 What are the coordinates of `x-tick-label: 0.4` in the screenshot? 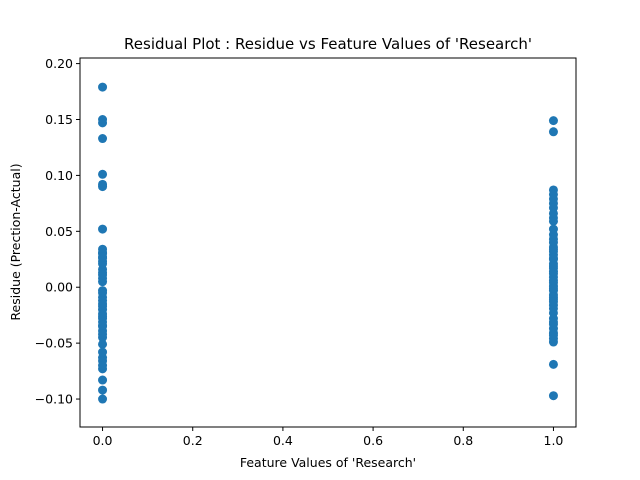 It's located at (283, 440).